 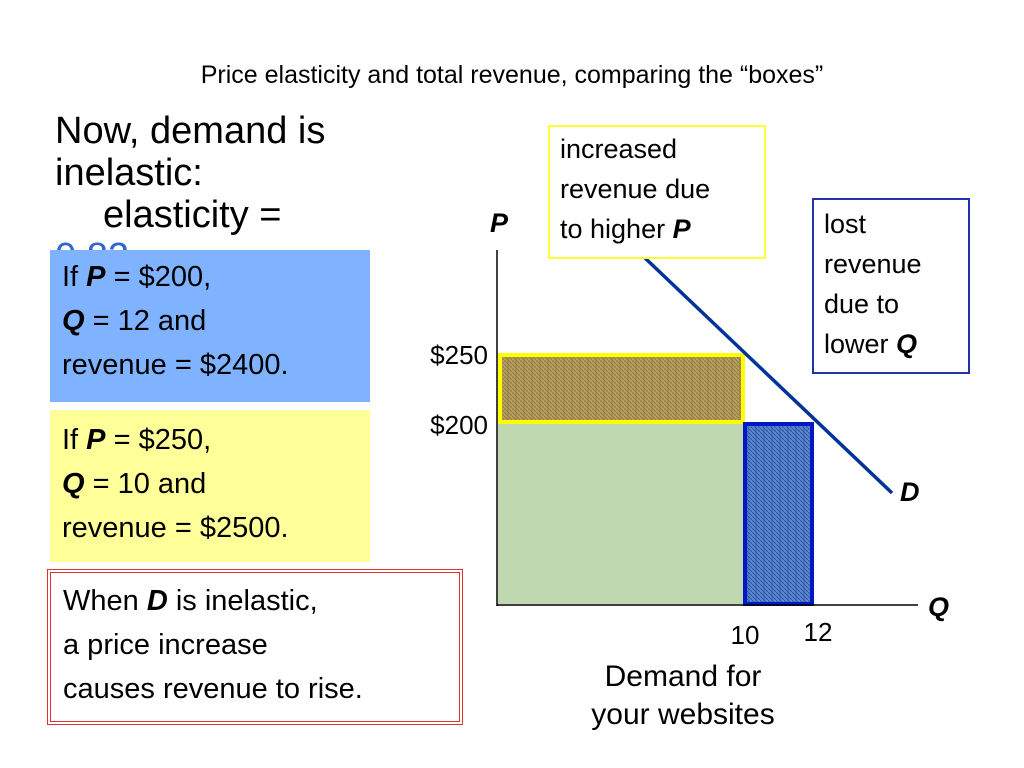 What do you see at coordinates (778, 514) in the screenshot?
I see `lost-revenue-area` at bounding box center [778, 514].